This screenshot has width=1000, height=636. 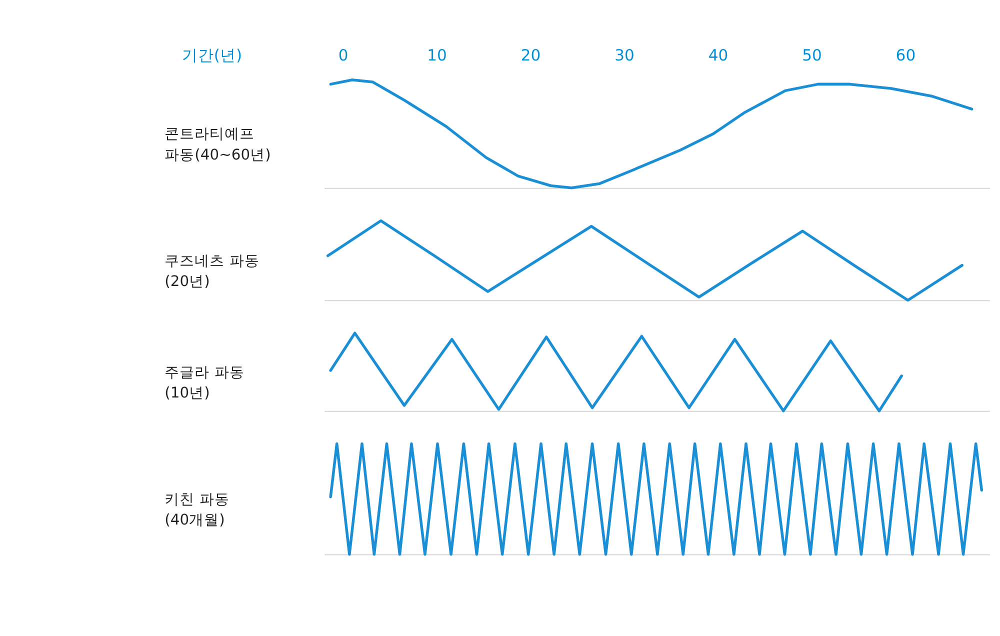 What do you see at coordinates (217, 145) in the screenshot?
I see `y-axis-title: 콘트라티예프 파동(40~60년)` at bounding box center [217, 145].